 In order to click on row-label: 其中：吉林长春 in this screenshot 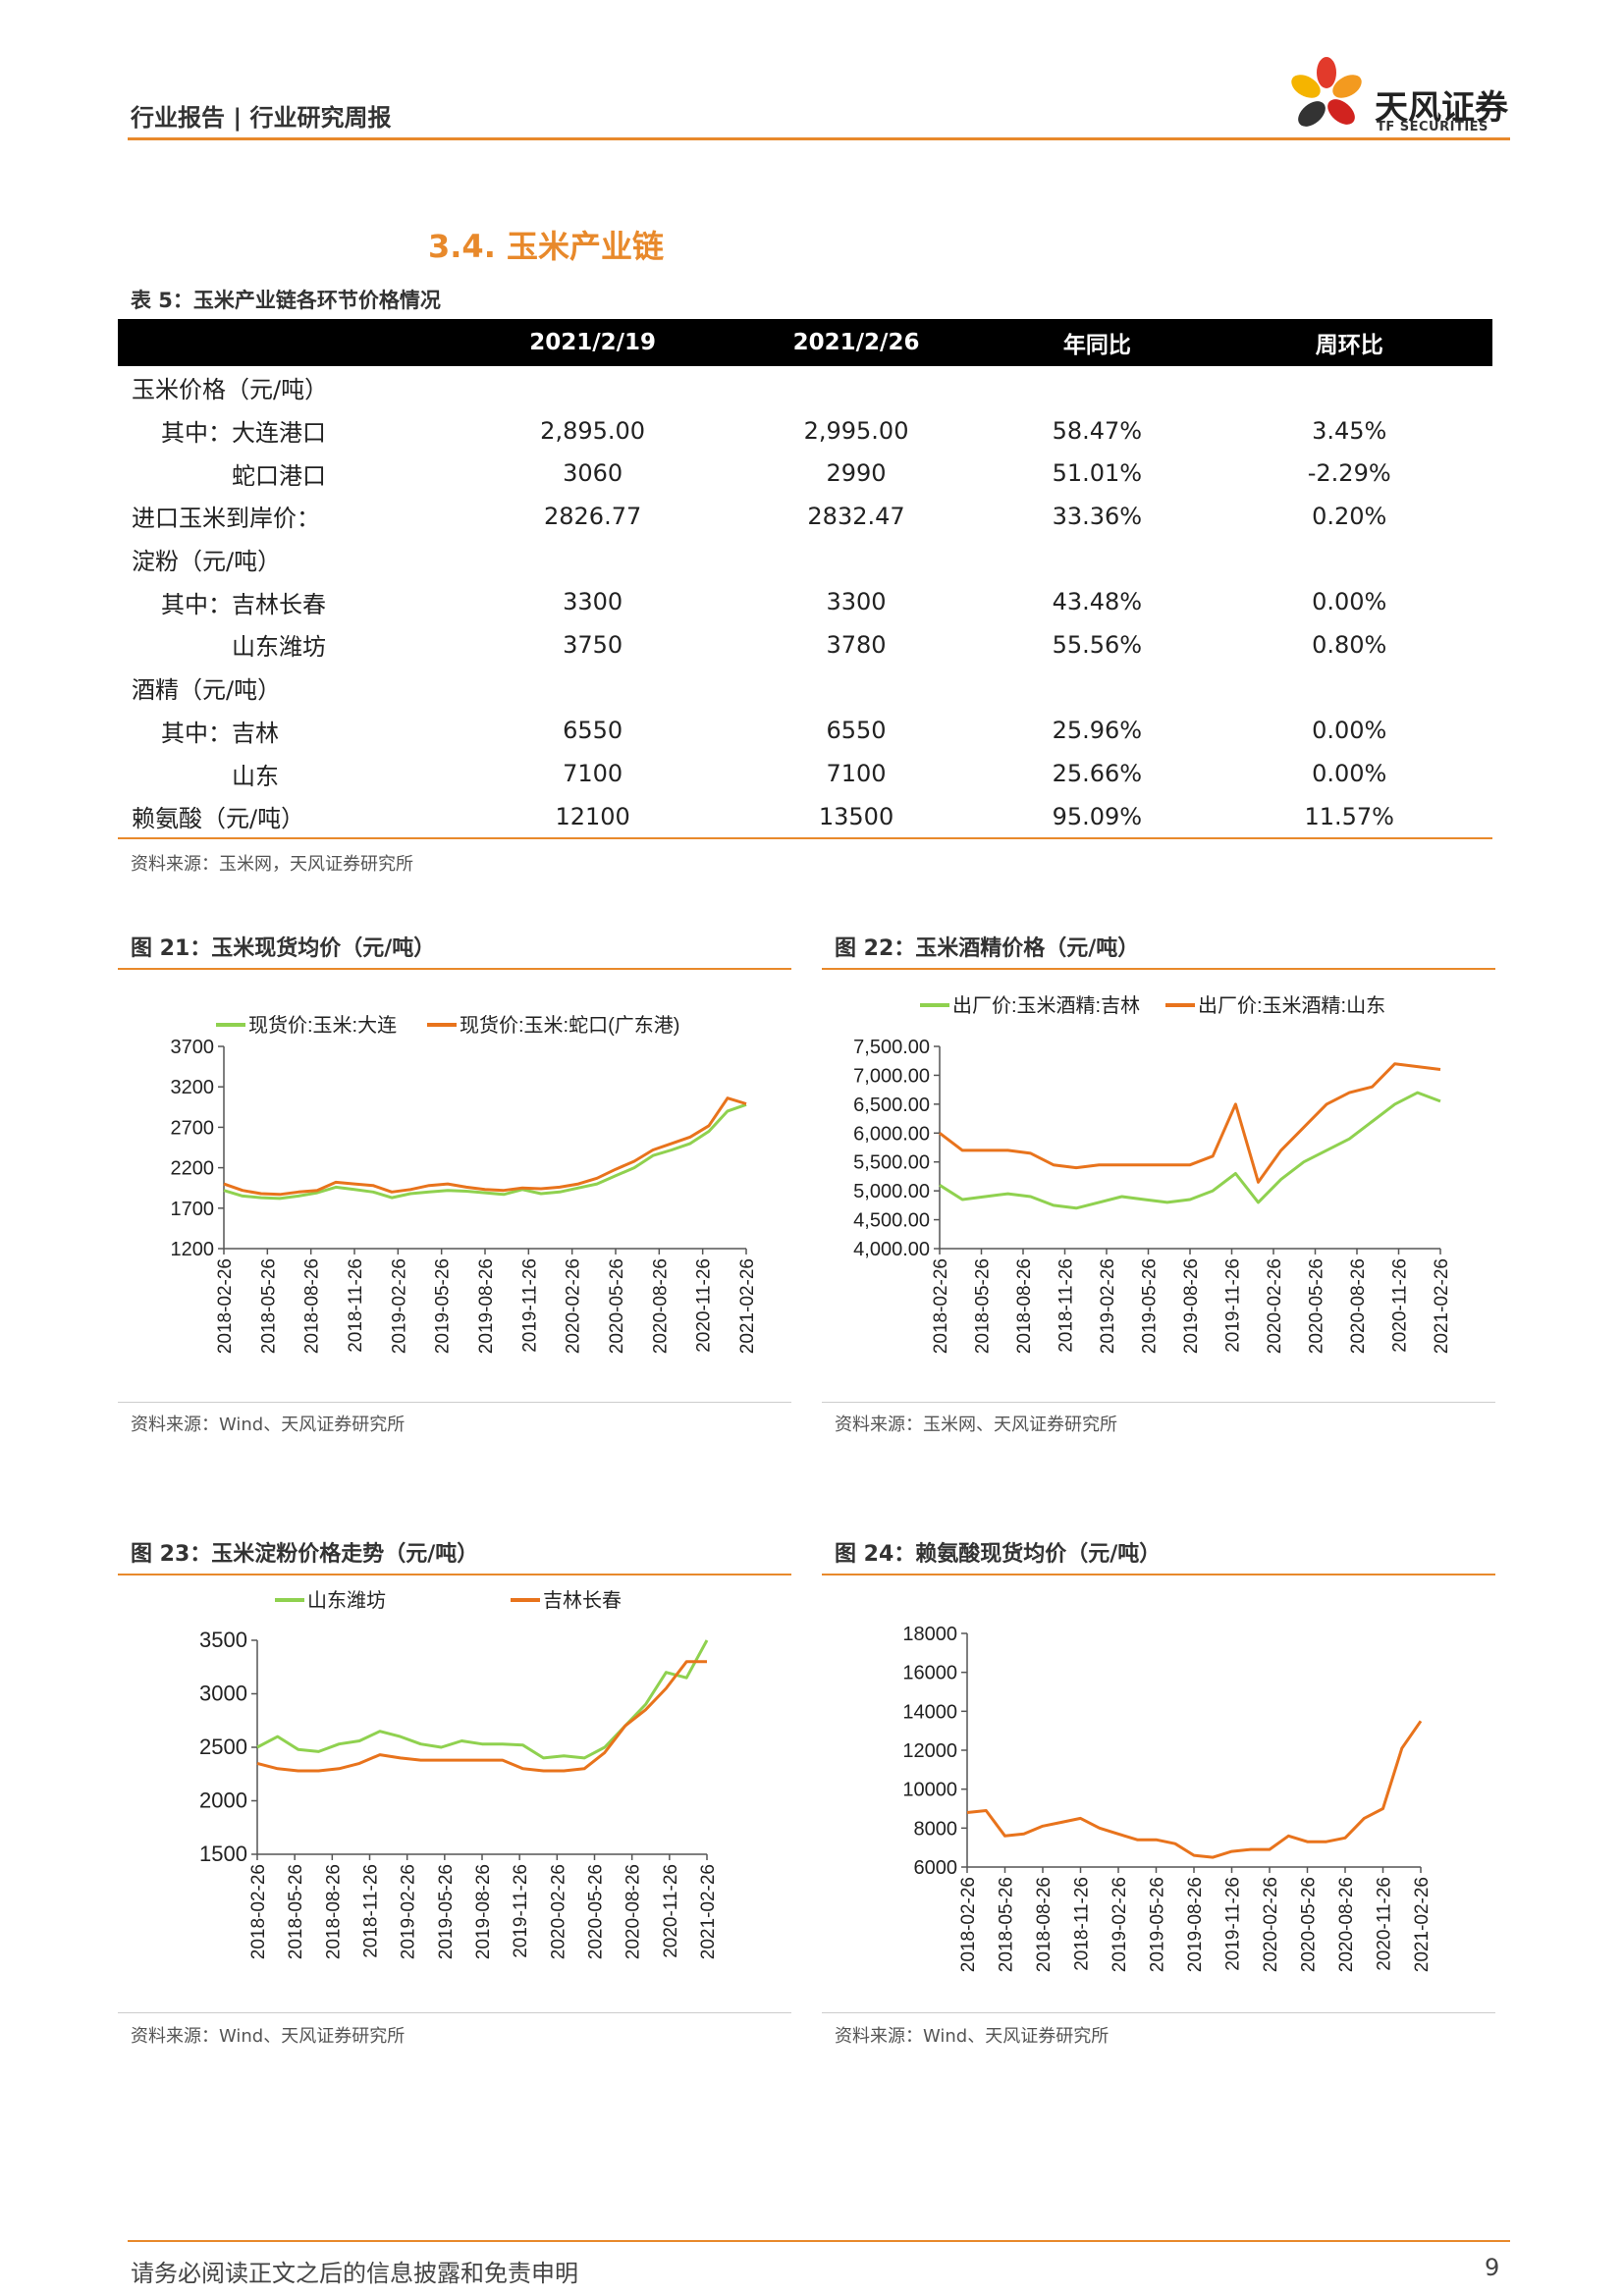, I will do `click(243, 604)`.